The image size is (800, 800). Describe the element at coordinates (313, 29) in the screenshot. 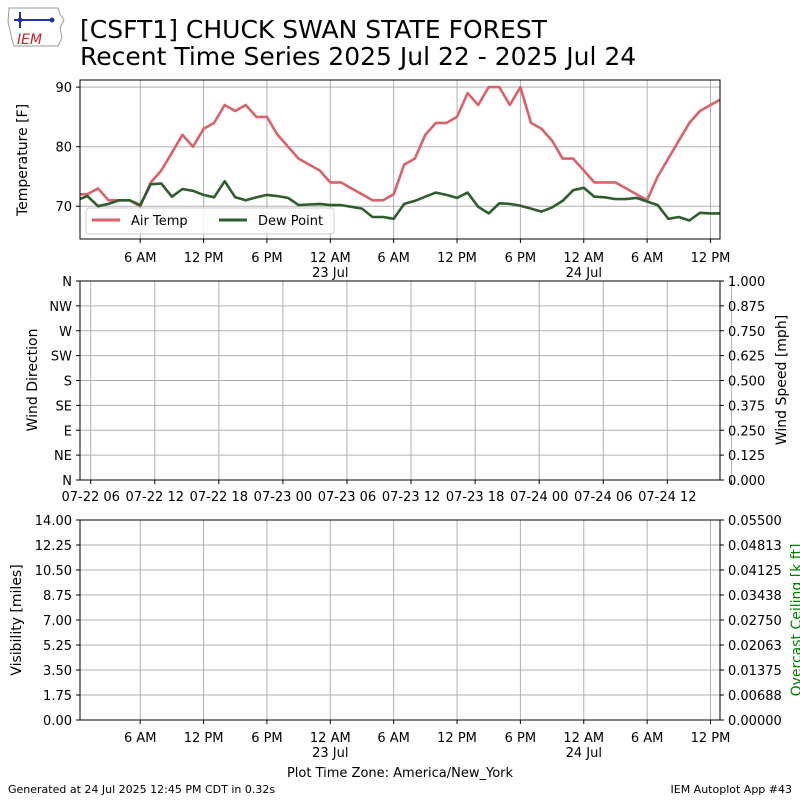

I see `chart-title-line1: [CSFT1] CHUCK SWAN STATE FOREST` at that location.